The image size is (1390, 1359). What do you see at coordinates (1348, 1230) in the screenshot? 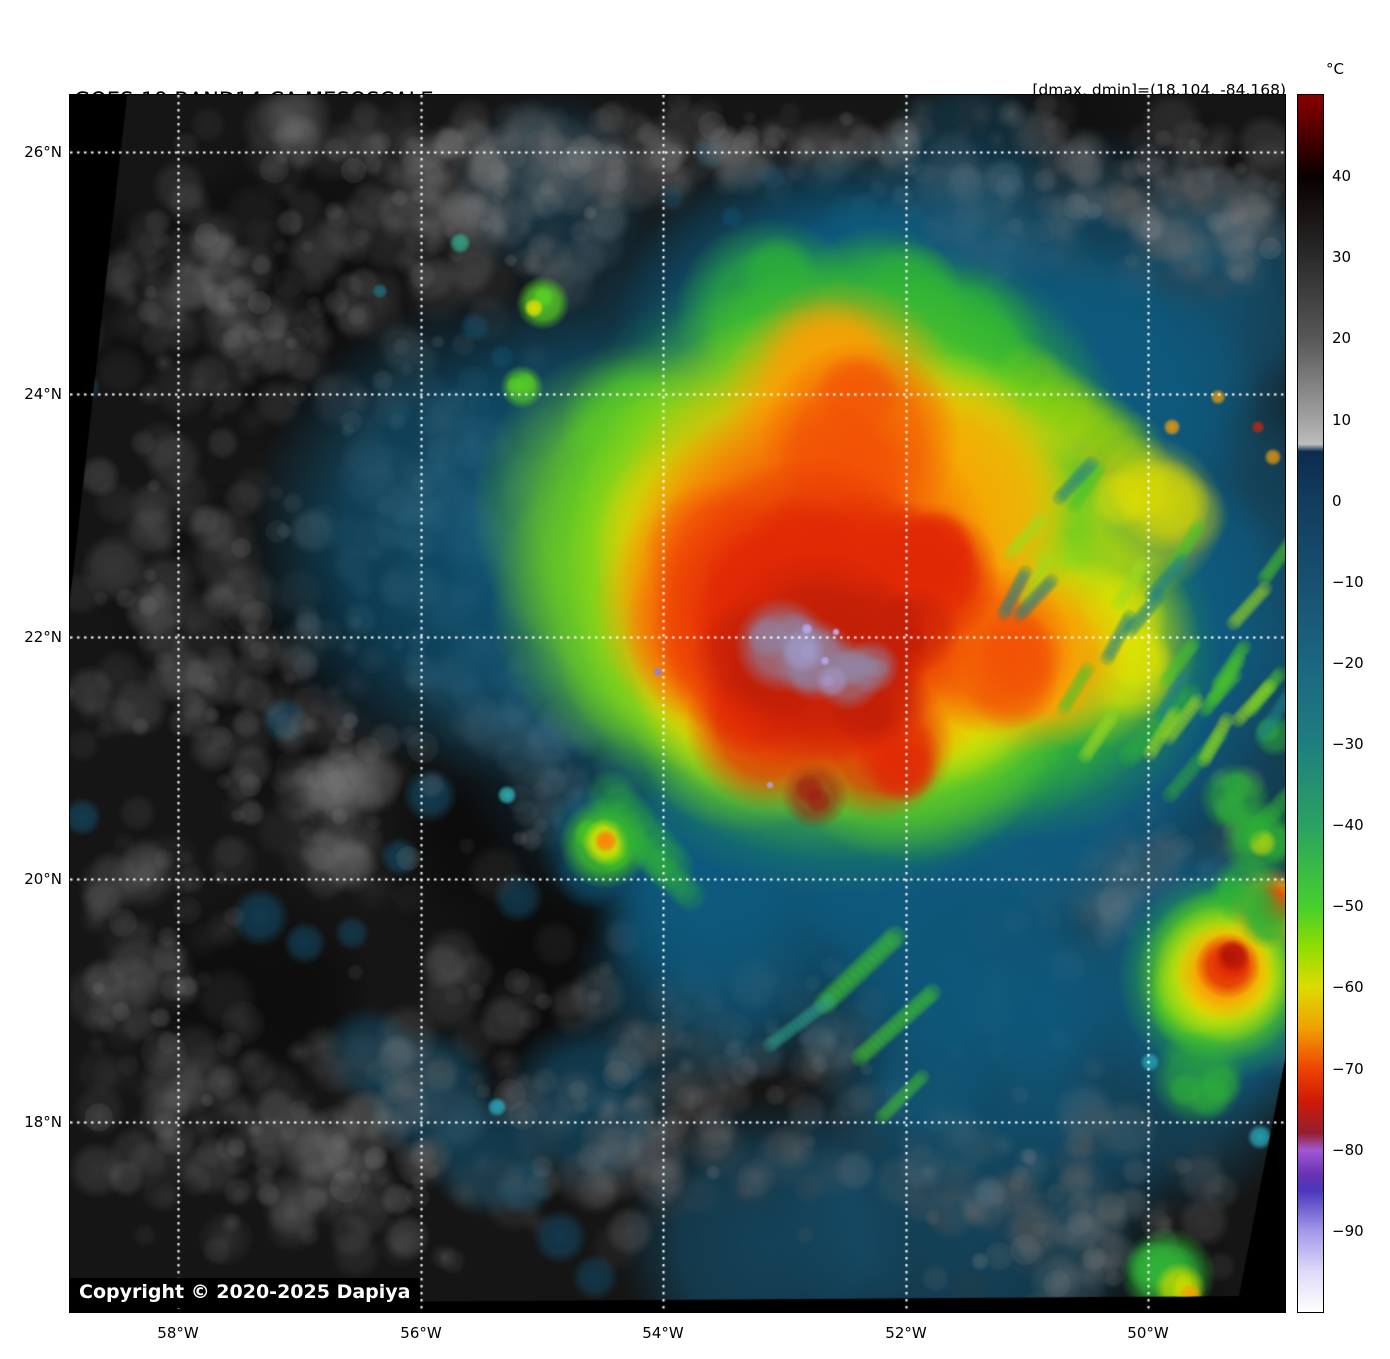
I see `colorbar-tick-label: −90` at bounding box center [1348, 1230].